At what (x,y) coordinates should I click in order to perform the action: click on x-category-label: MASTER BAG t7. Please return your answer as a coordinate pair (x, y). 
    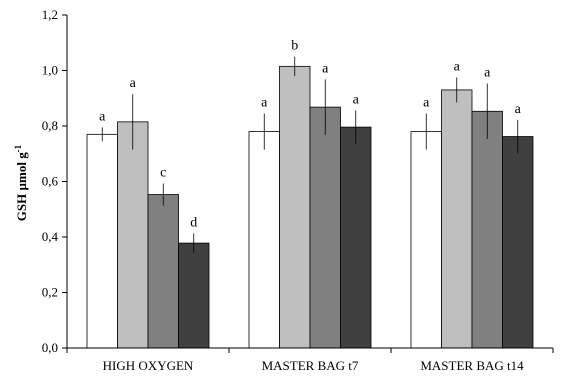
    Looking at the image, I should click on (310, 365).